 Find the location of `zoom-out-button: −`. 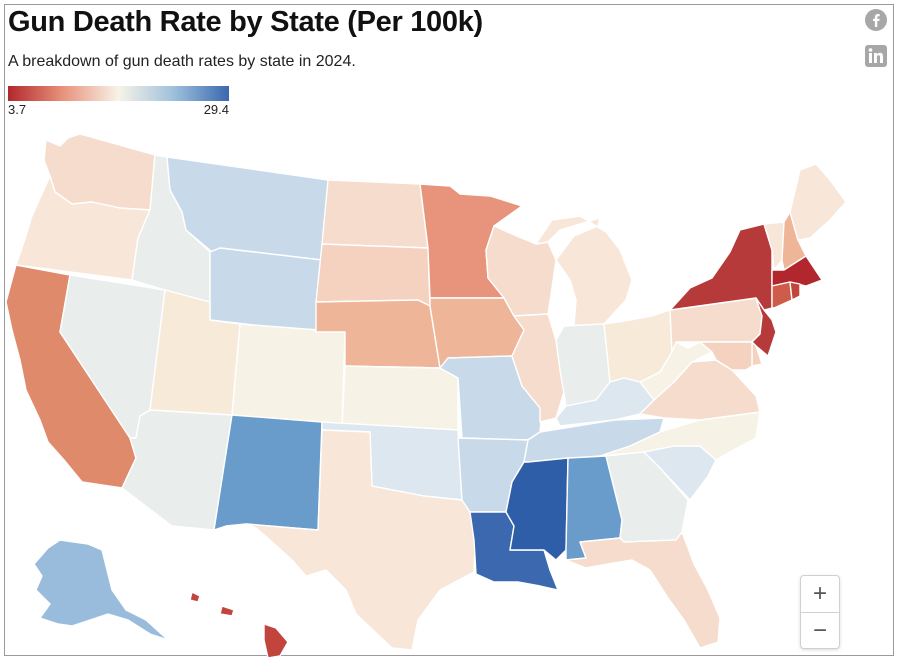

zoom-out-button: − is located at coordinates (819, 630).